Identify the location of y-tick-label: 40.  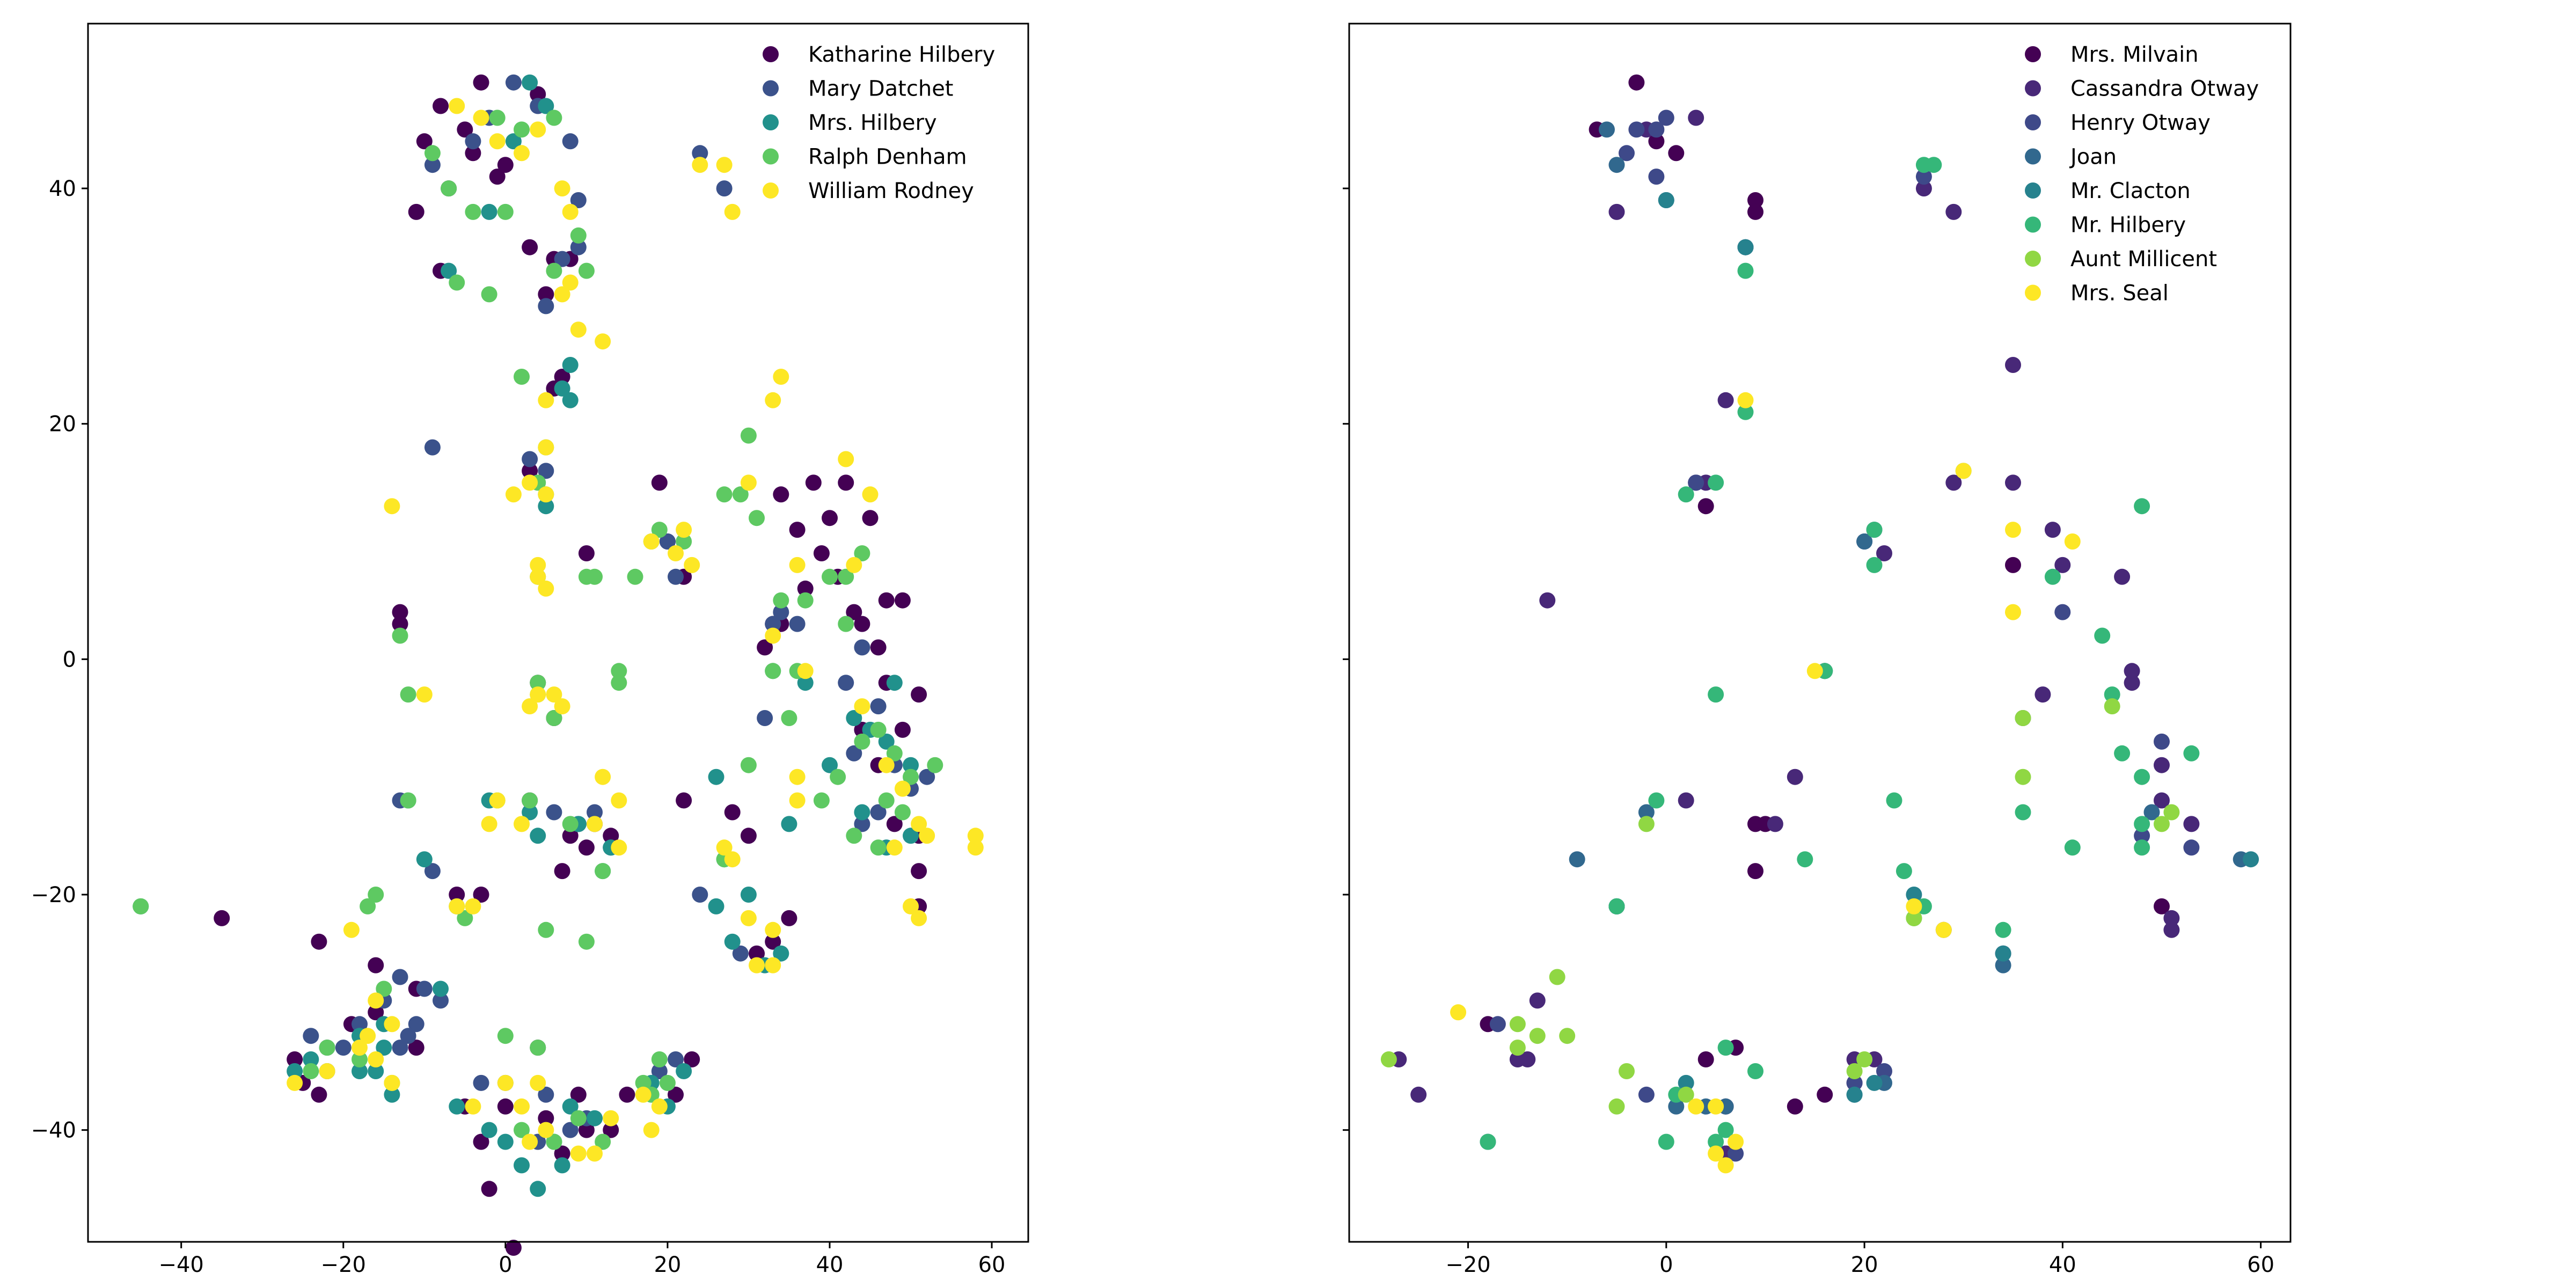
(62, 189).